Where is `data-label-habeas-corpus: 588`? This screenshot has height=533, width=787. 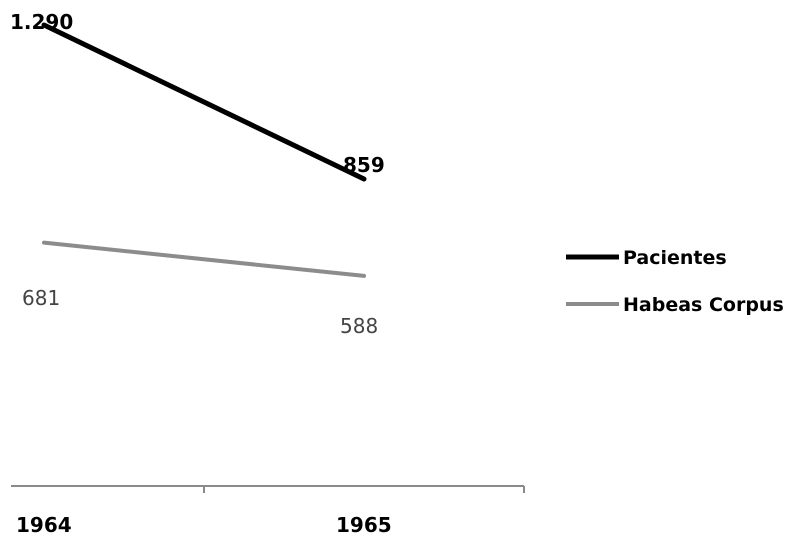
data-label-habeas-corpus: 588 is located at coordinates (359, 326).